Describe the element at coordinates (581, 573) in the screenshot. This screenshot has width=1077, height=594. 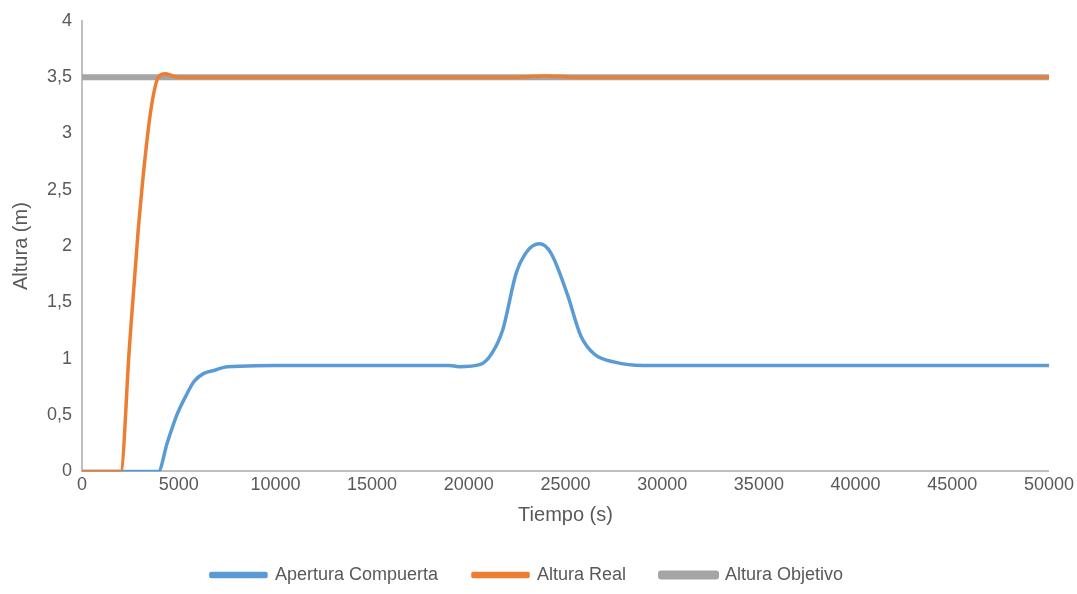
I see `legend-label: Altura Real` at that location.